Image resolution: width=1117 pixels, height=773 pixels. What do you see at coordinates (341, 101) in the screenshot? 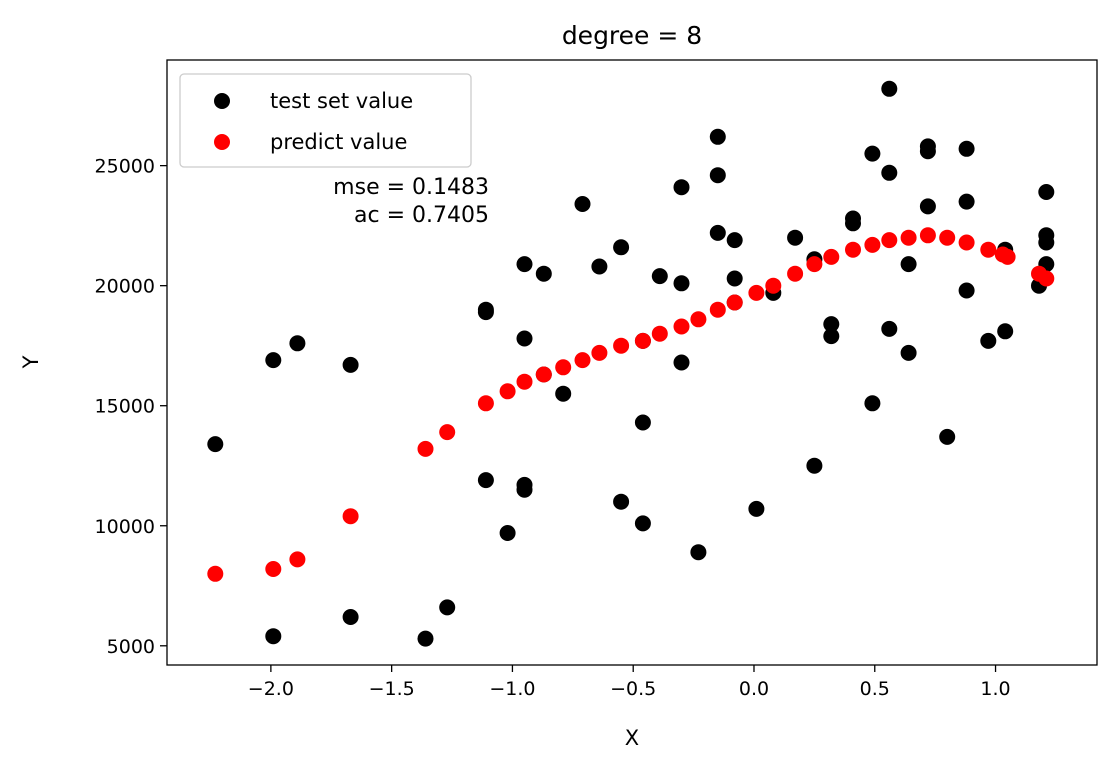
I see `legend-label-test: test set value` at bounding box center [341, 101].